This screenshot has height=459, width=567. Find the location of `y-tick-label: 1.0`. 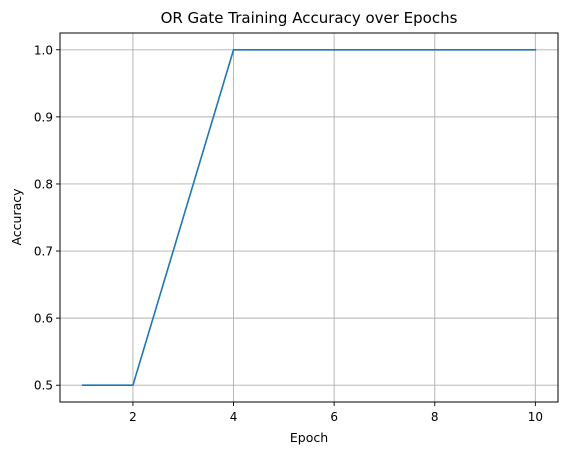

y-tick-label: 1.0 is located at coordinates (43, 50).